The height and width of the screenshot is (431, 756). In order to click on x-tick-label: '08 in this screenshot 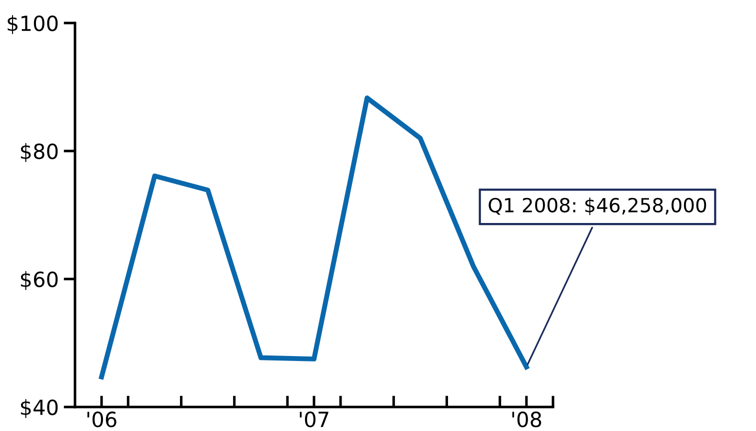, I will do `click(527, 420)`.